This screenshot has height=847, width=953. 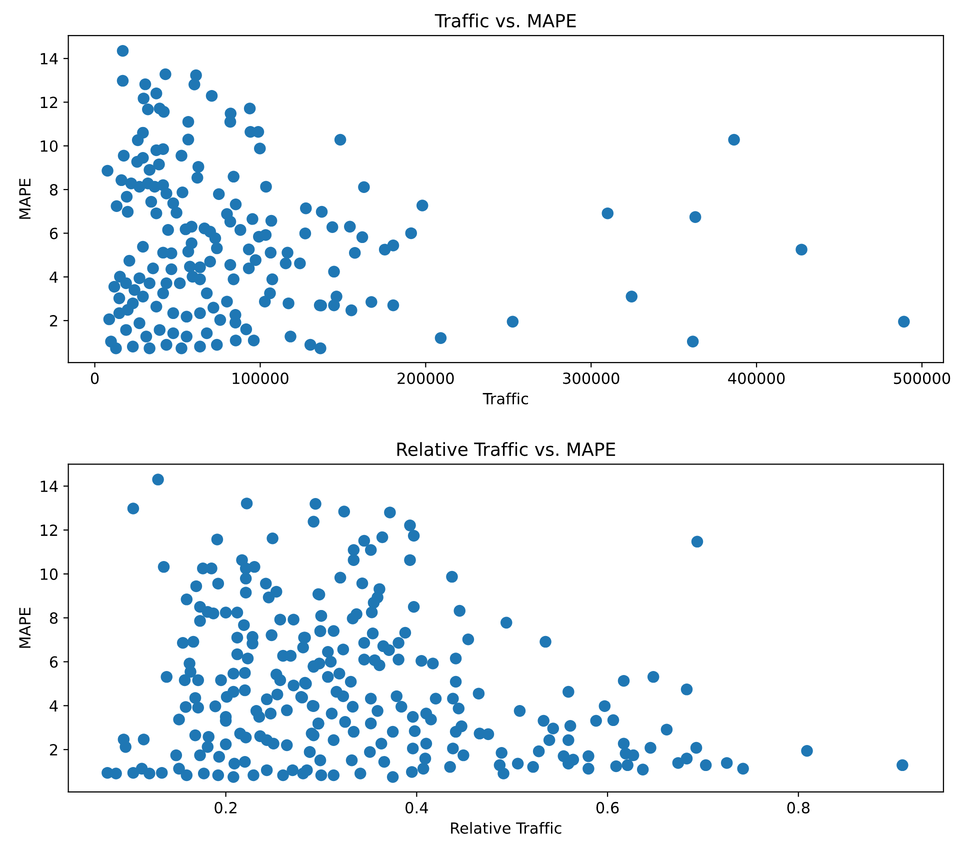 I want to click on x-axis-title: Relative Traffic, so click(x=506, y=828).